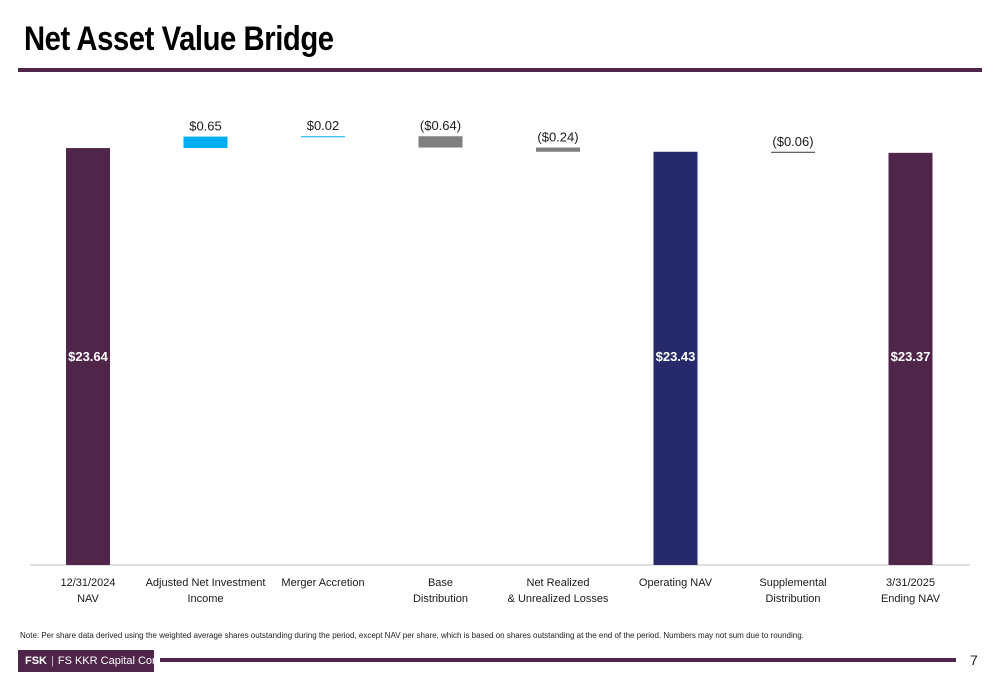  I want to click on category-label-6-1: Distribution, so click(792, 599).